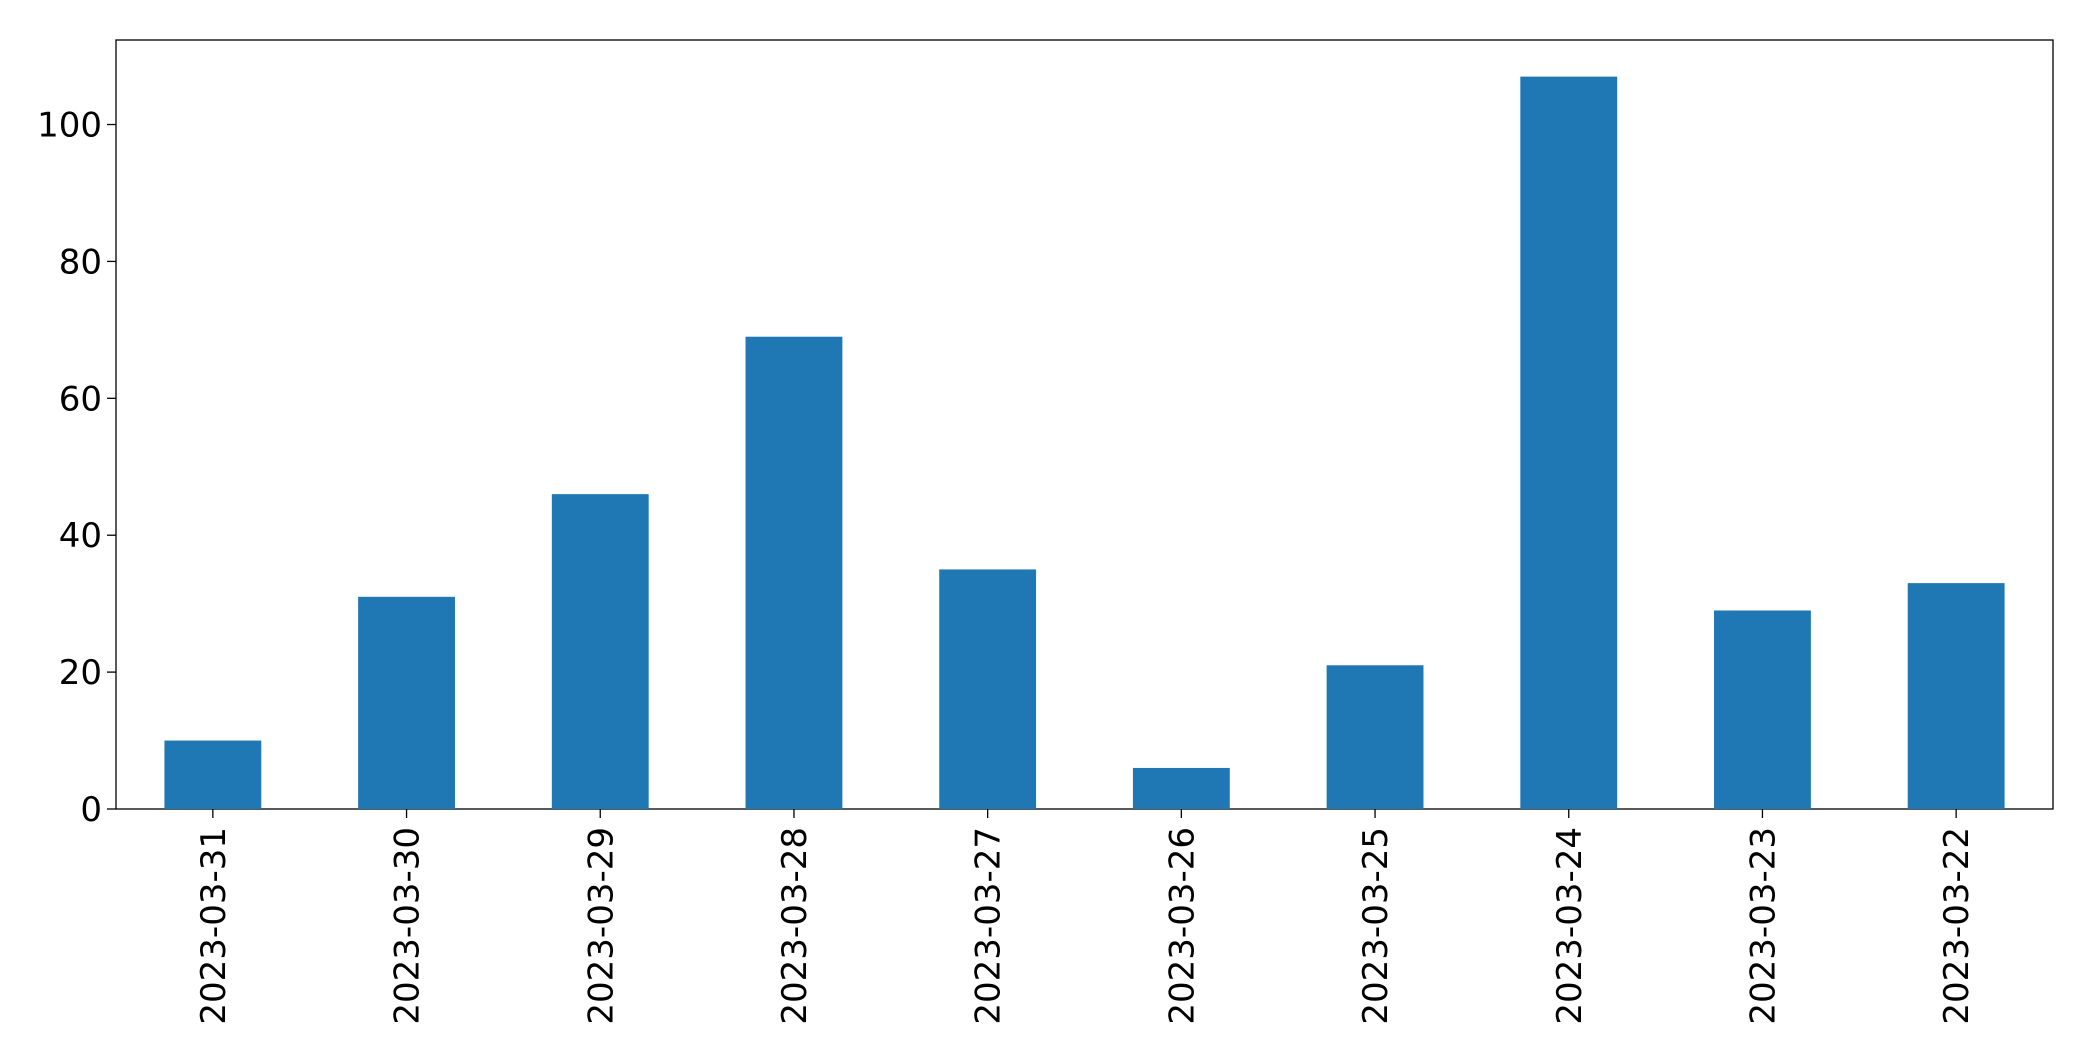 The image size is (2093, 1061). Describe the element at coordinates (1957, 926) in the screenshot. I see `x-tick-label: 2023-03-22` at that location.